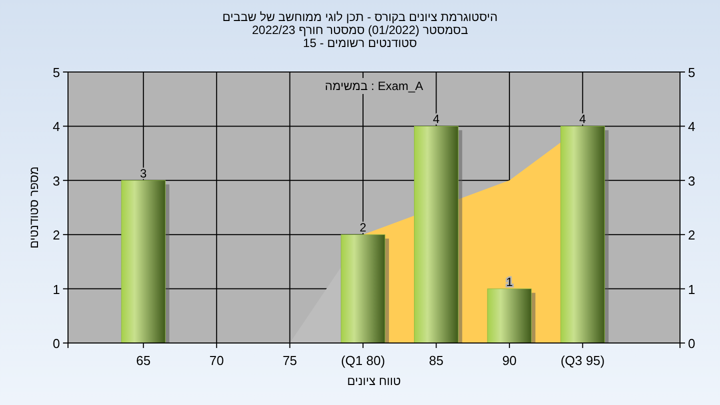  Describe the element at coordinates (692, 180) in the screenshot. I see `y2-tick-label: 3` at that location.